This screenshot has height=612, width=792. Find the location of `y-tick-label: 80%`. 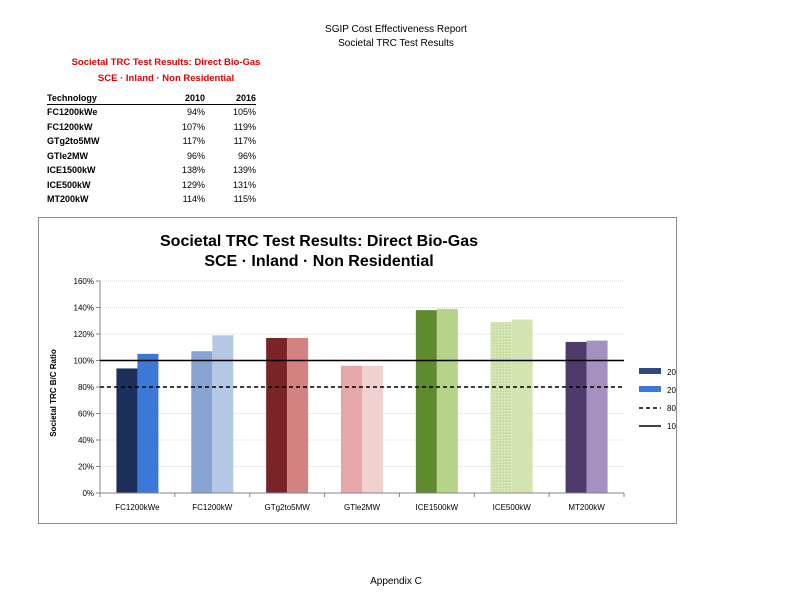

y-tick-label: 80% is located at coordinates (86, 387).